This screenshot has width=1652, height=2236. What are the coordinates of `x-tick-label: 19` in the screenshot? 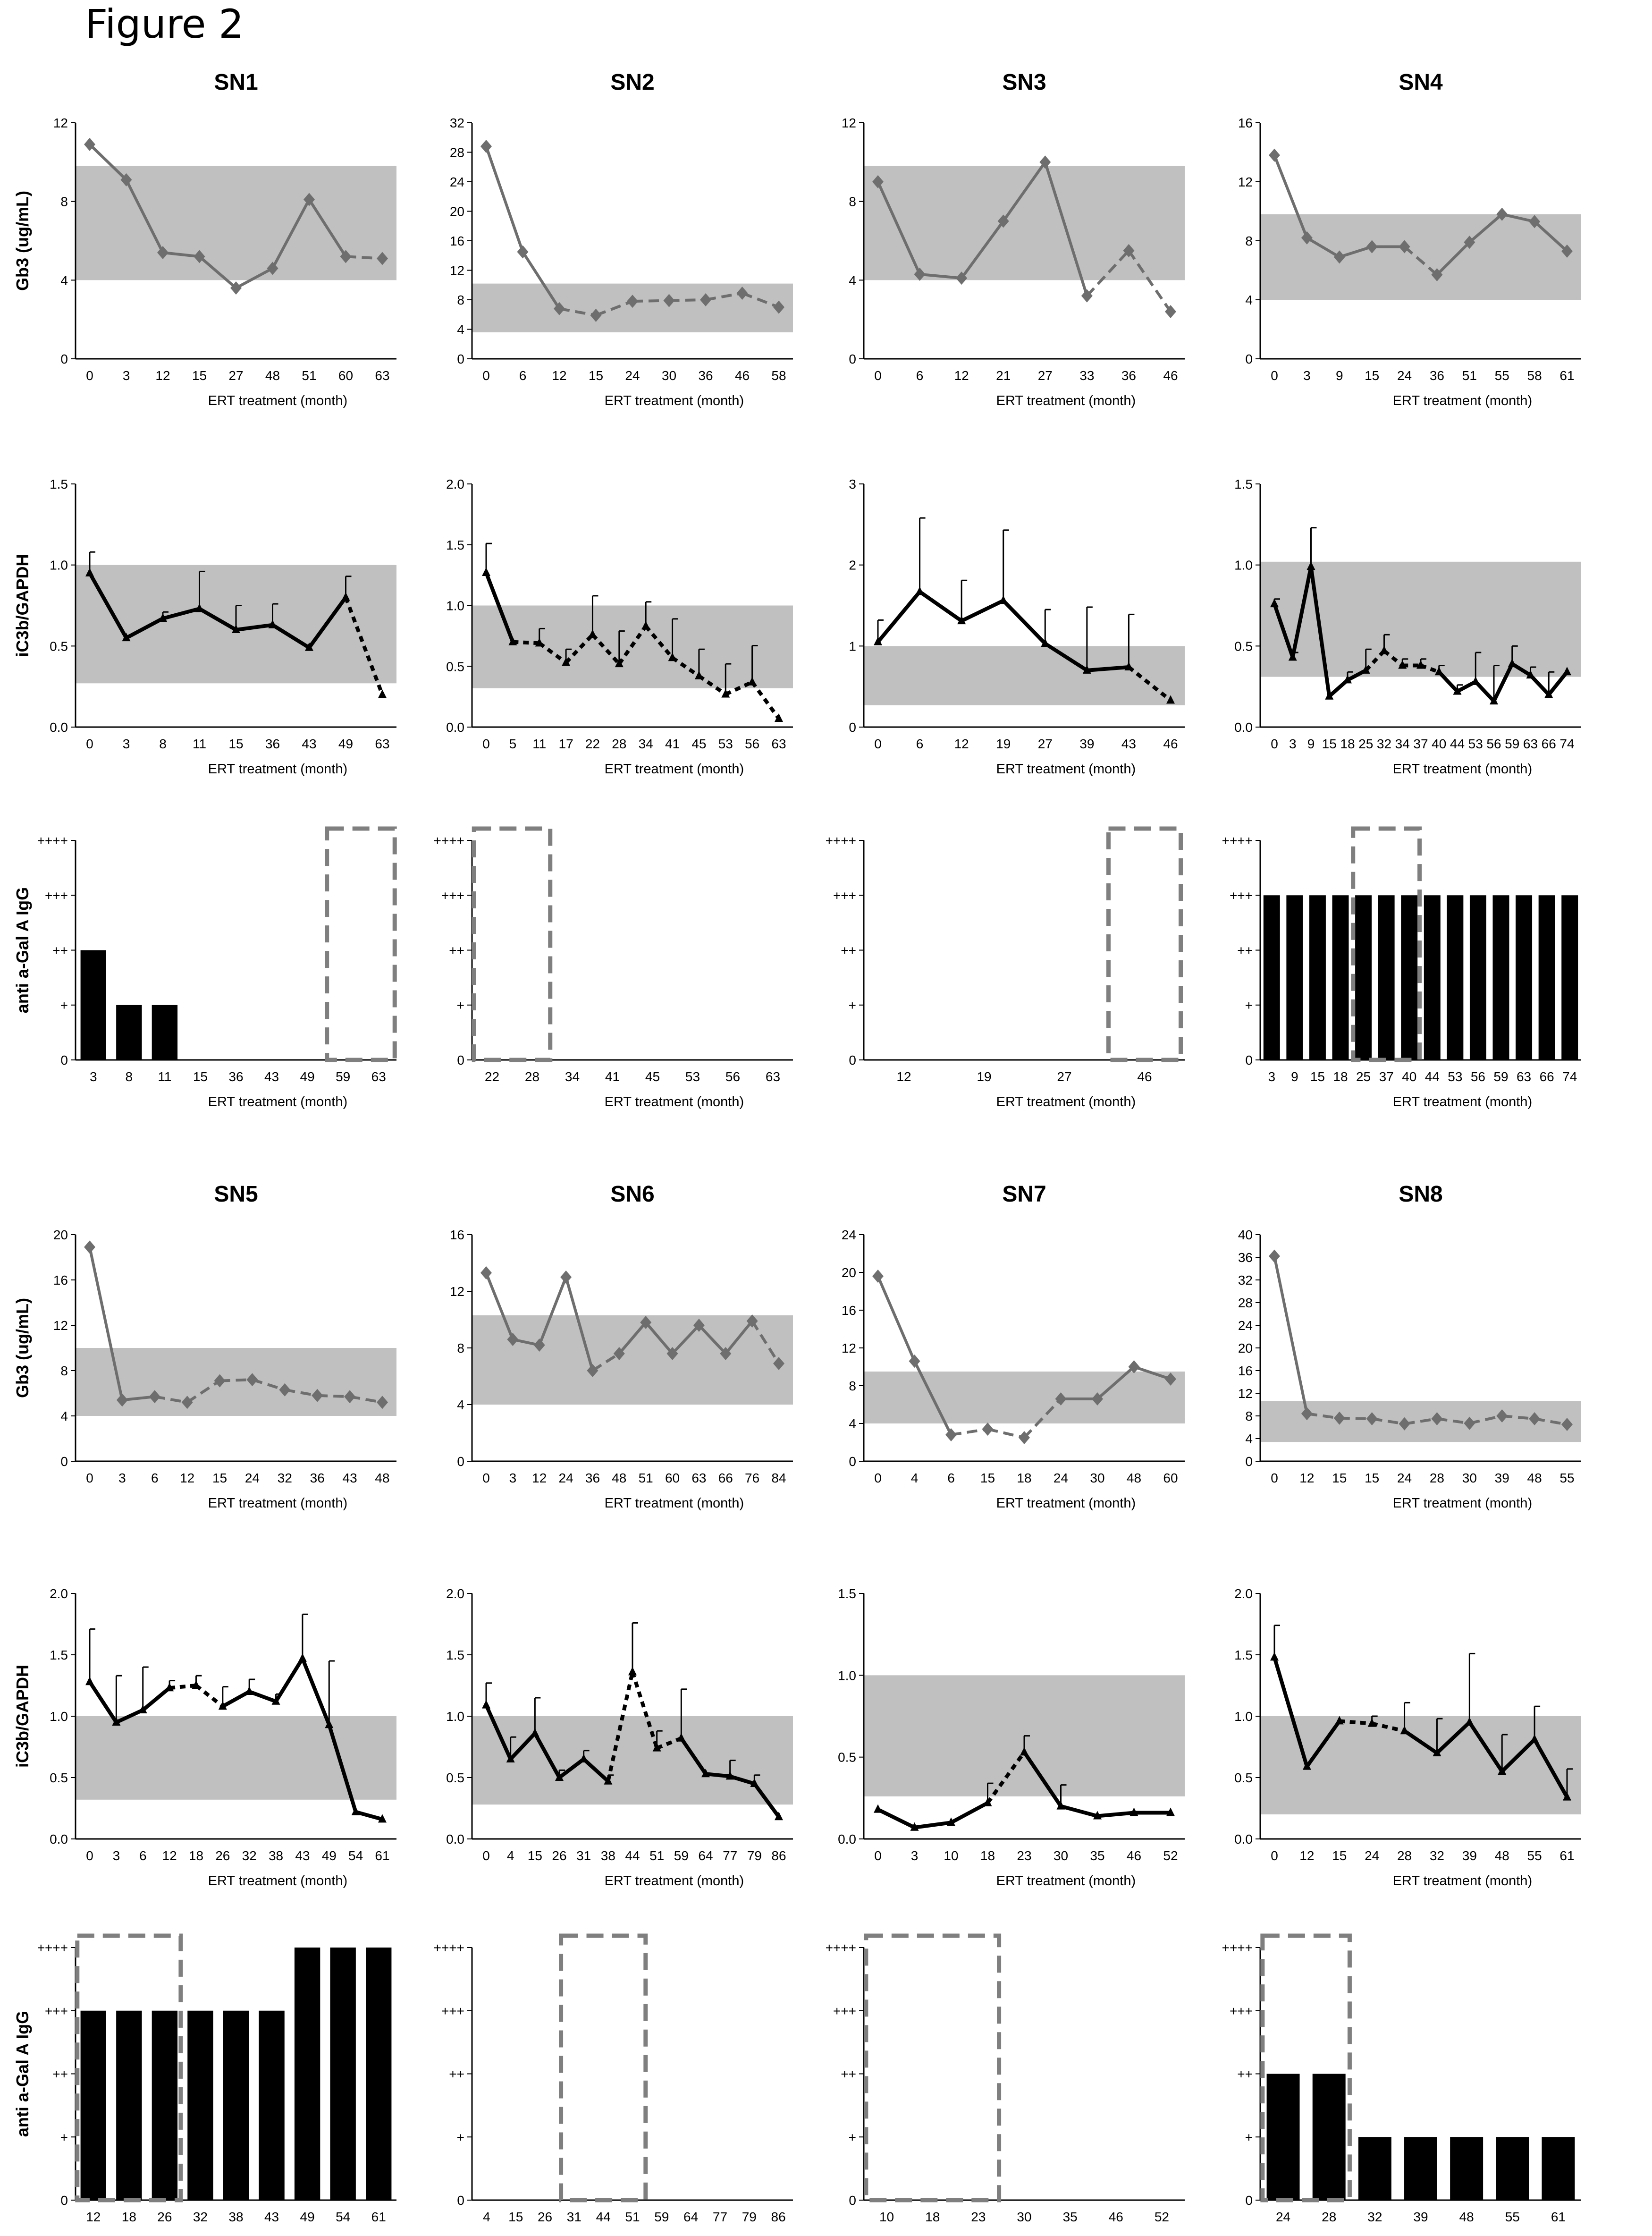 It's located at (1003, 744).